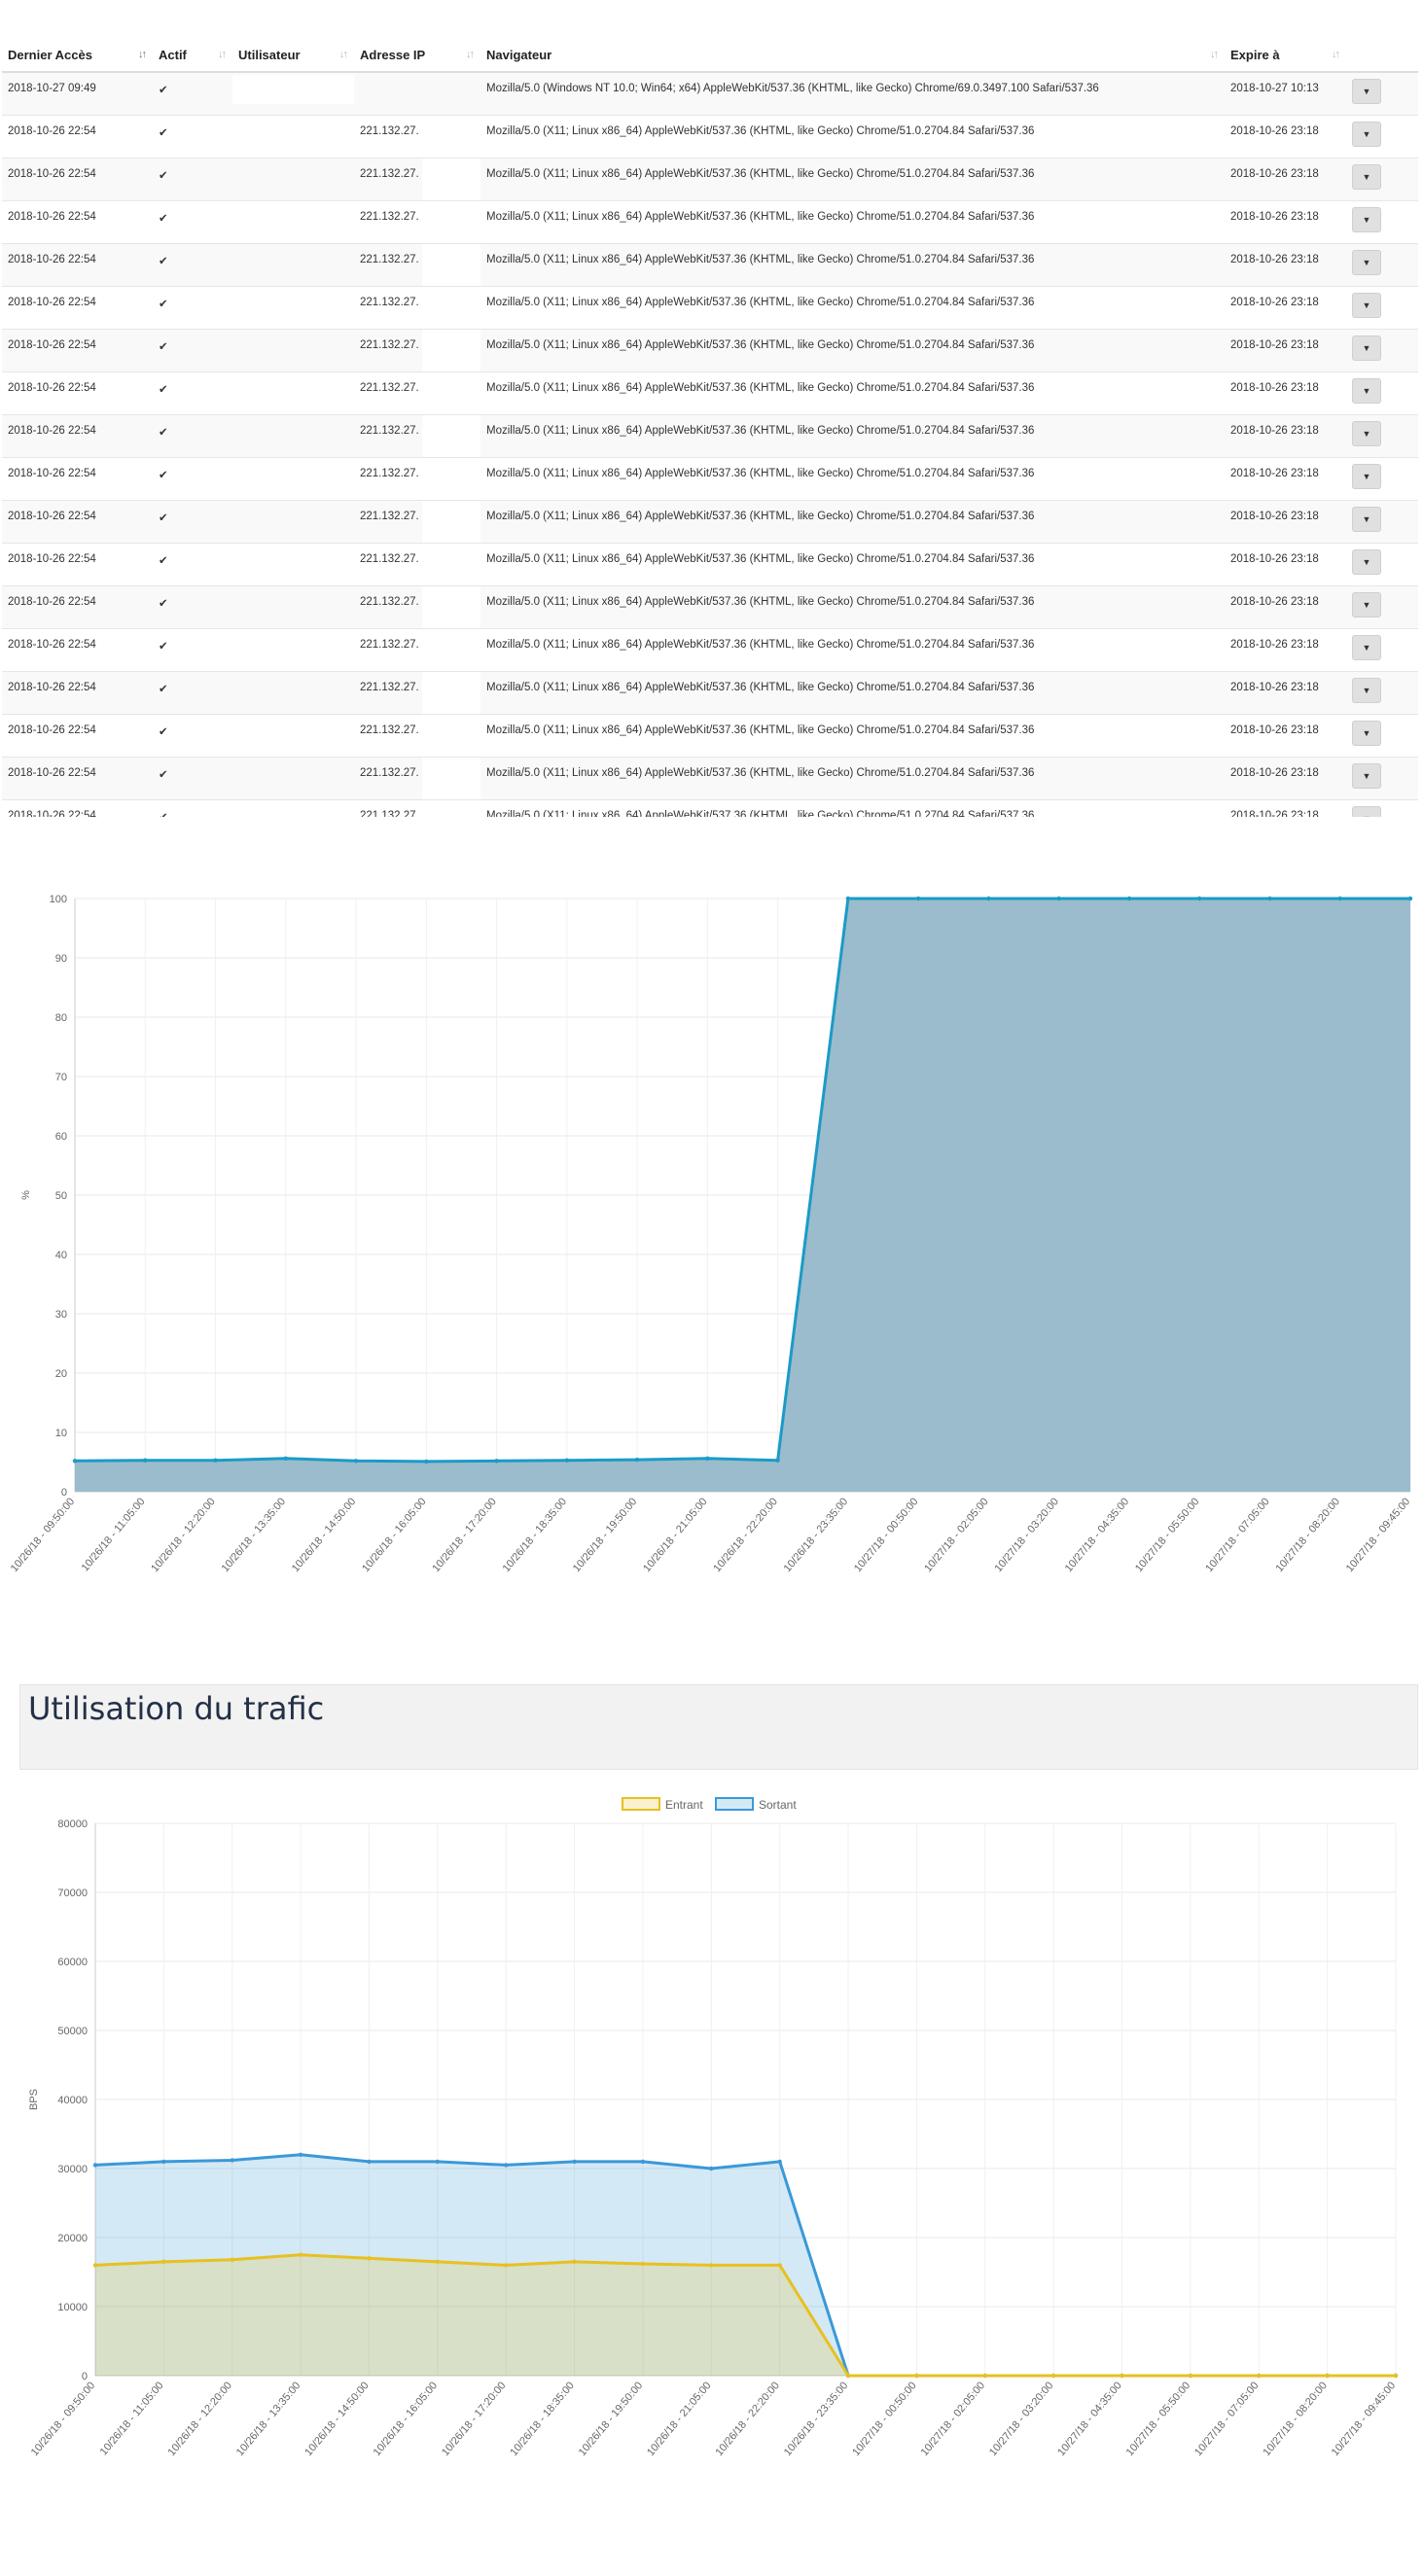 Image resolution: width=1423 pixels, height=2576 pixels. I want to click on column-header-last-access: Dernier Accès ↓↑, so click(78, 56).